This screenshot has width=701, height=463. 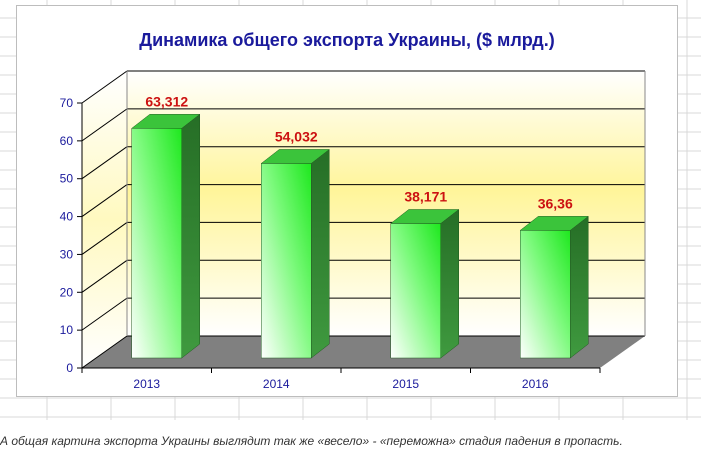 What do you see at coordinates (166, 101) in the screenshot?
I see `data-label-2013: 63,312` at bounding box center [166, 101].